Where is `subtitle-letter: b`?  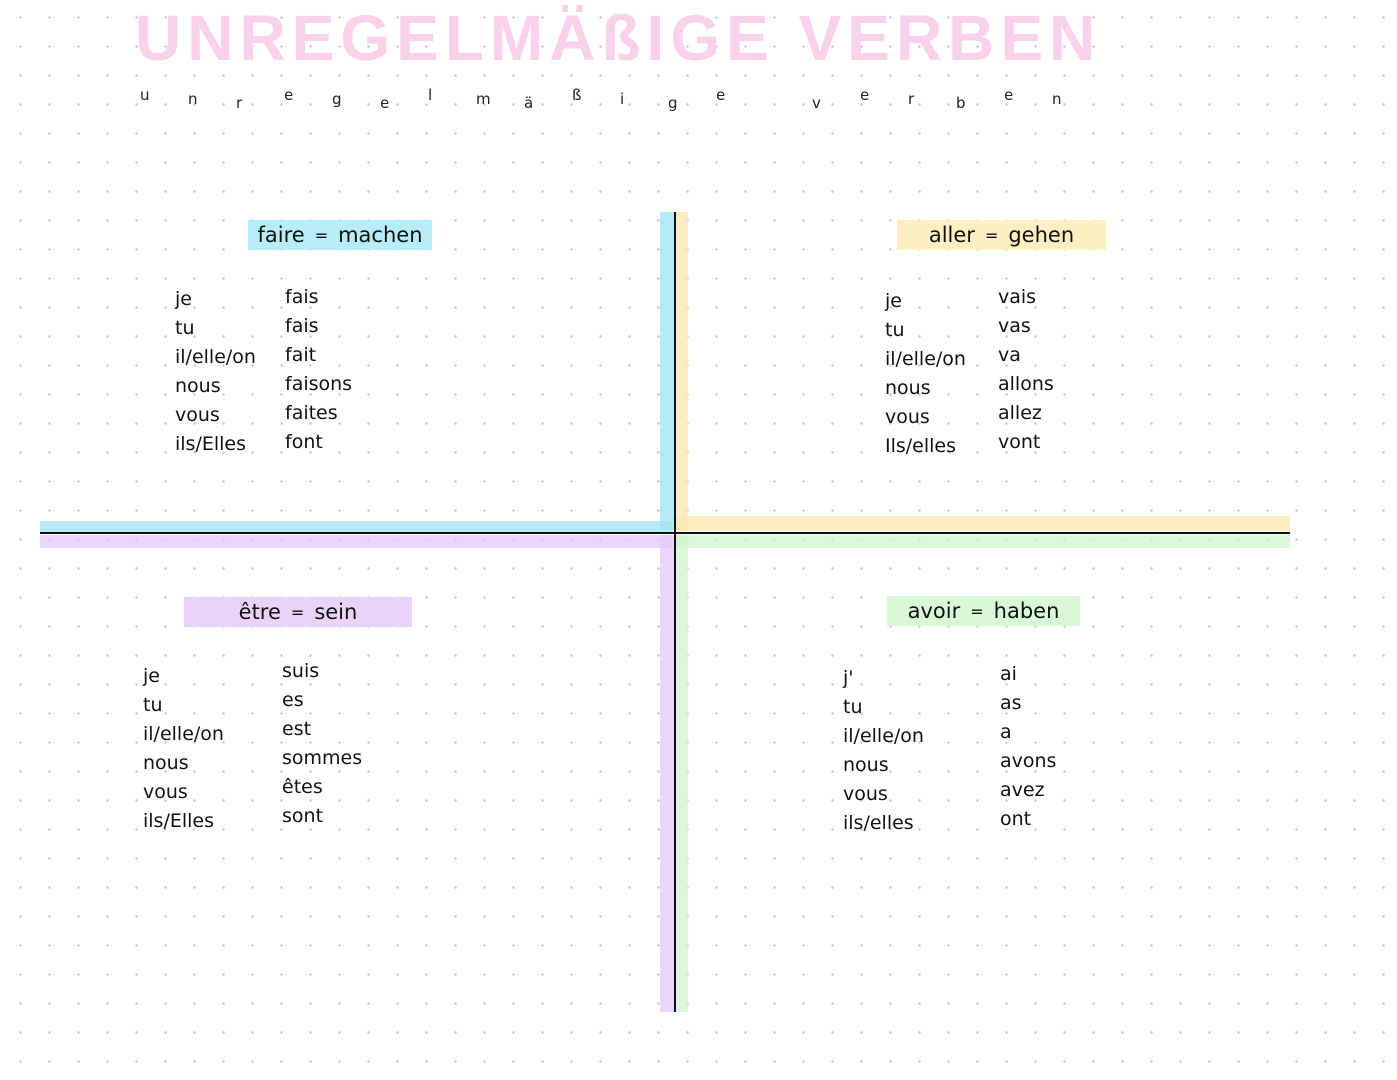 subtitle-letter: b is located at coordinates (961, 103).